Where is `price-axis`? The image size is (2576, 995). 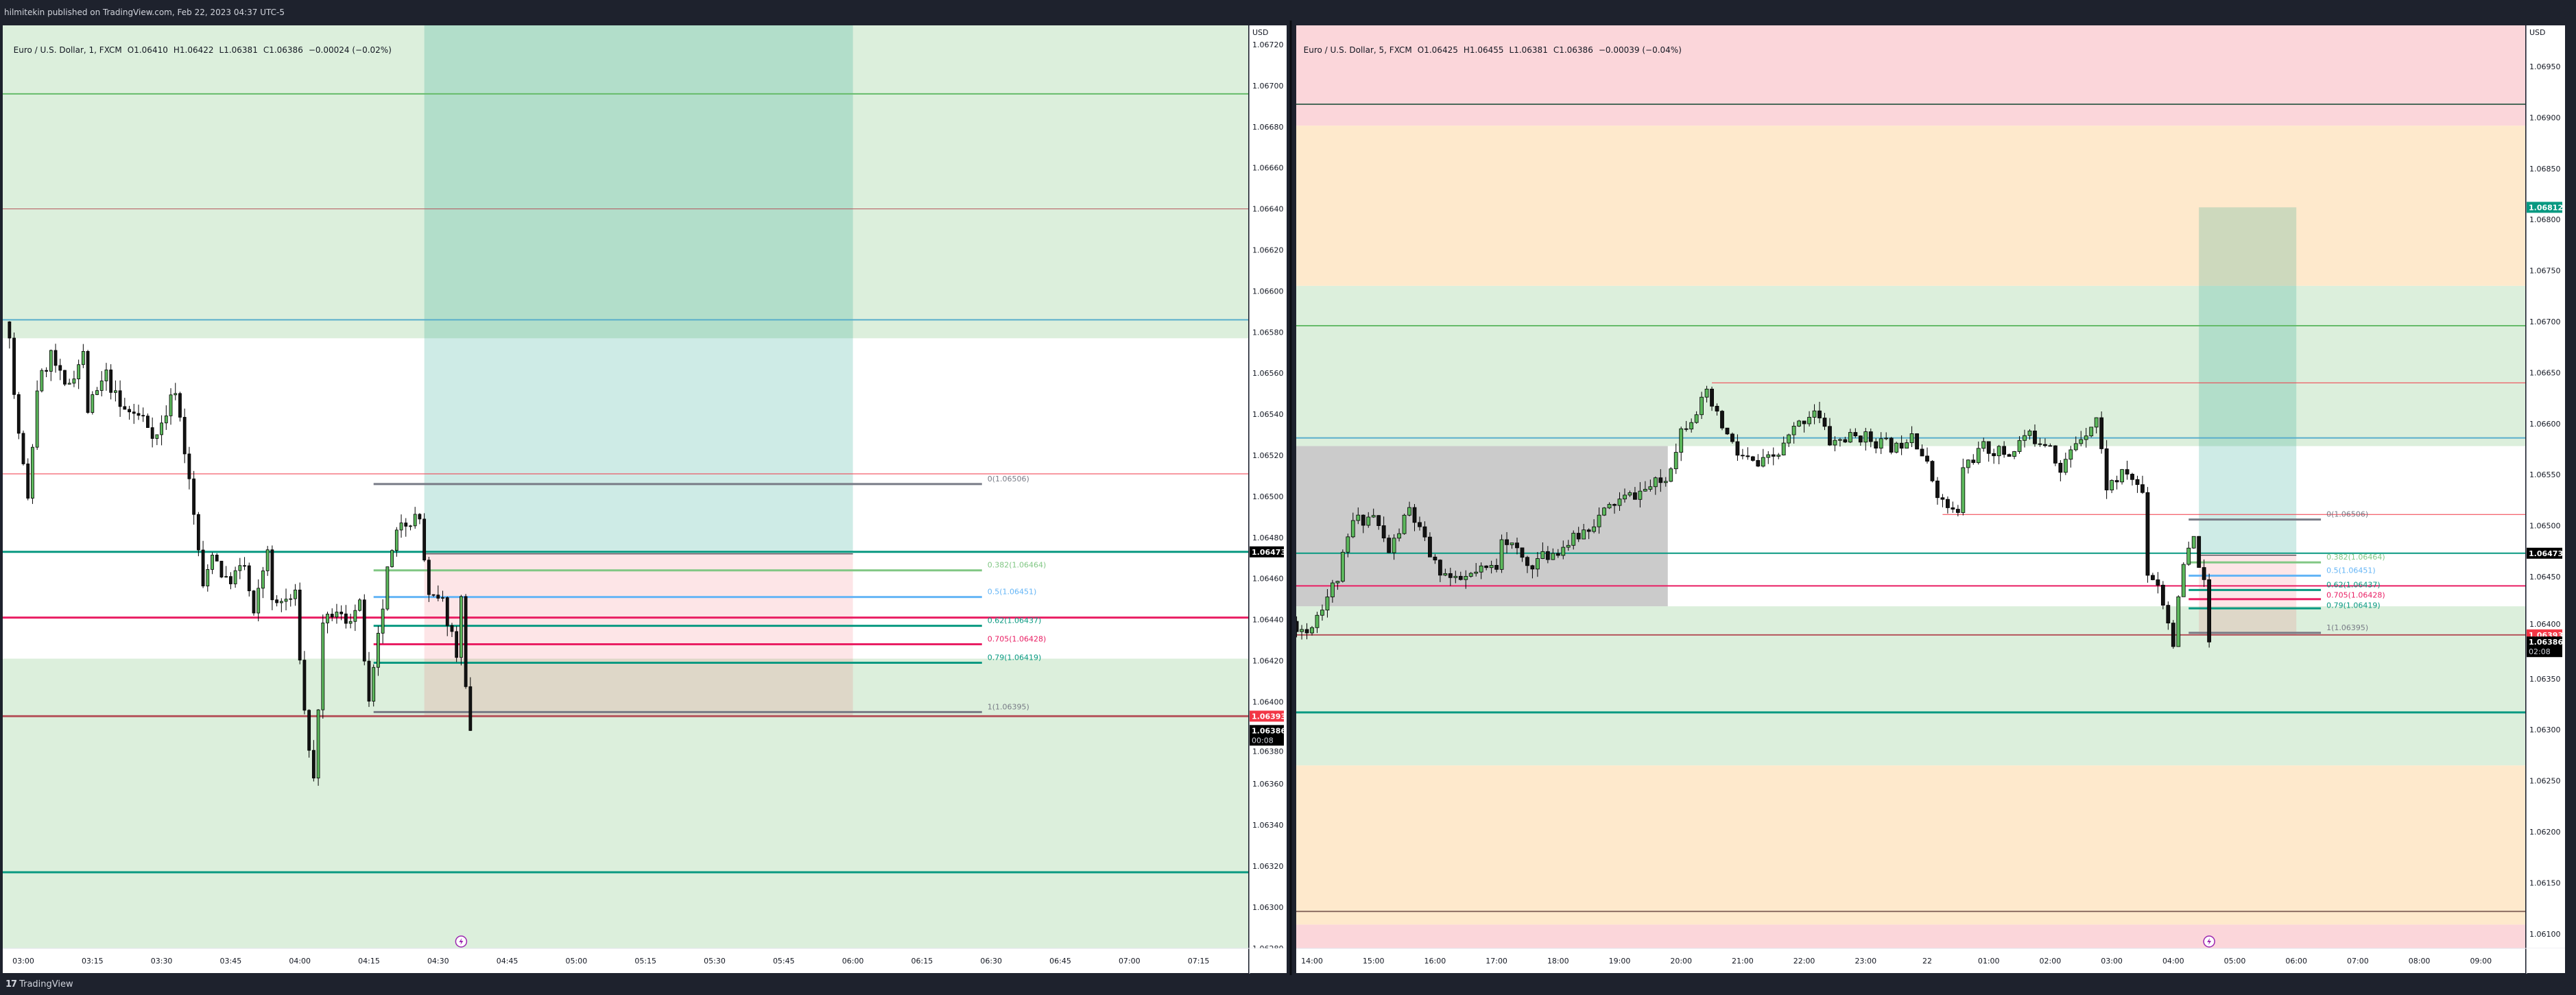 price-axis is located at coordinates (1268, 486).